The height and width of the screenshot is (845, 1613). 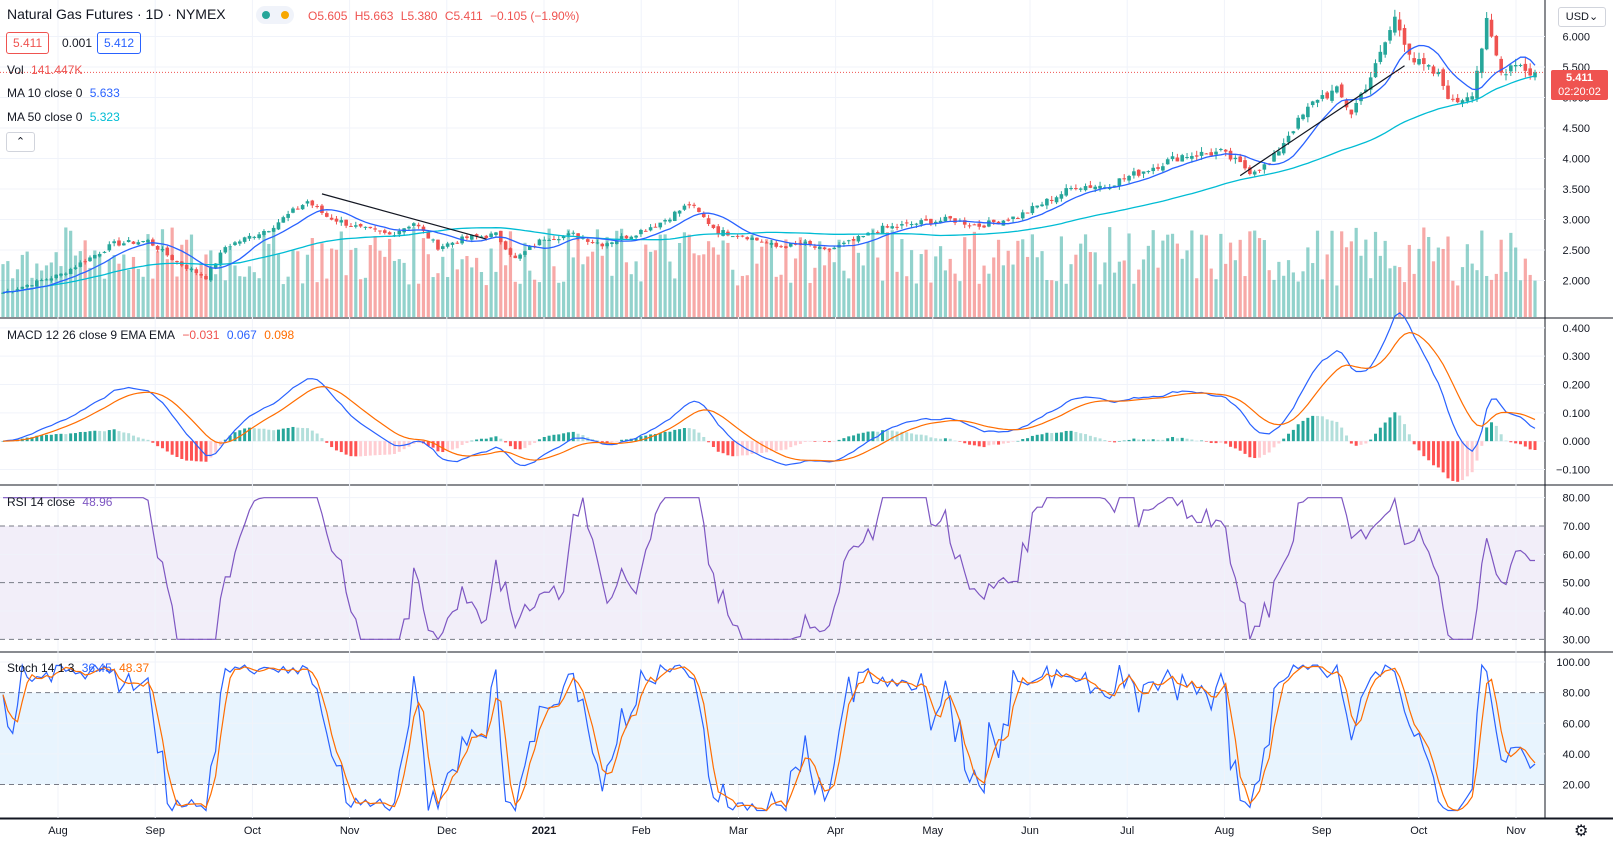 What do you see at coordinates (20, 142) in the screenshot?
I see `collapse-legend-button: ⌃` at bounding box center [20, 142].